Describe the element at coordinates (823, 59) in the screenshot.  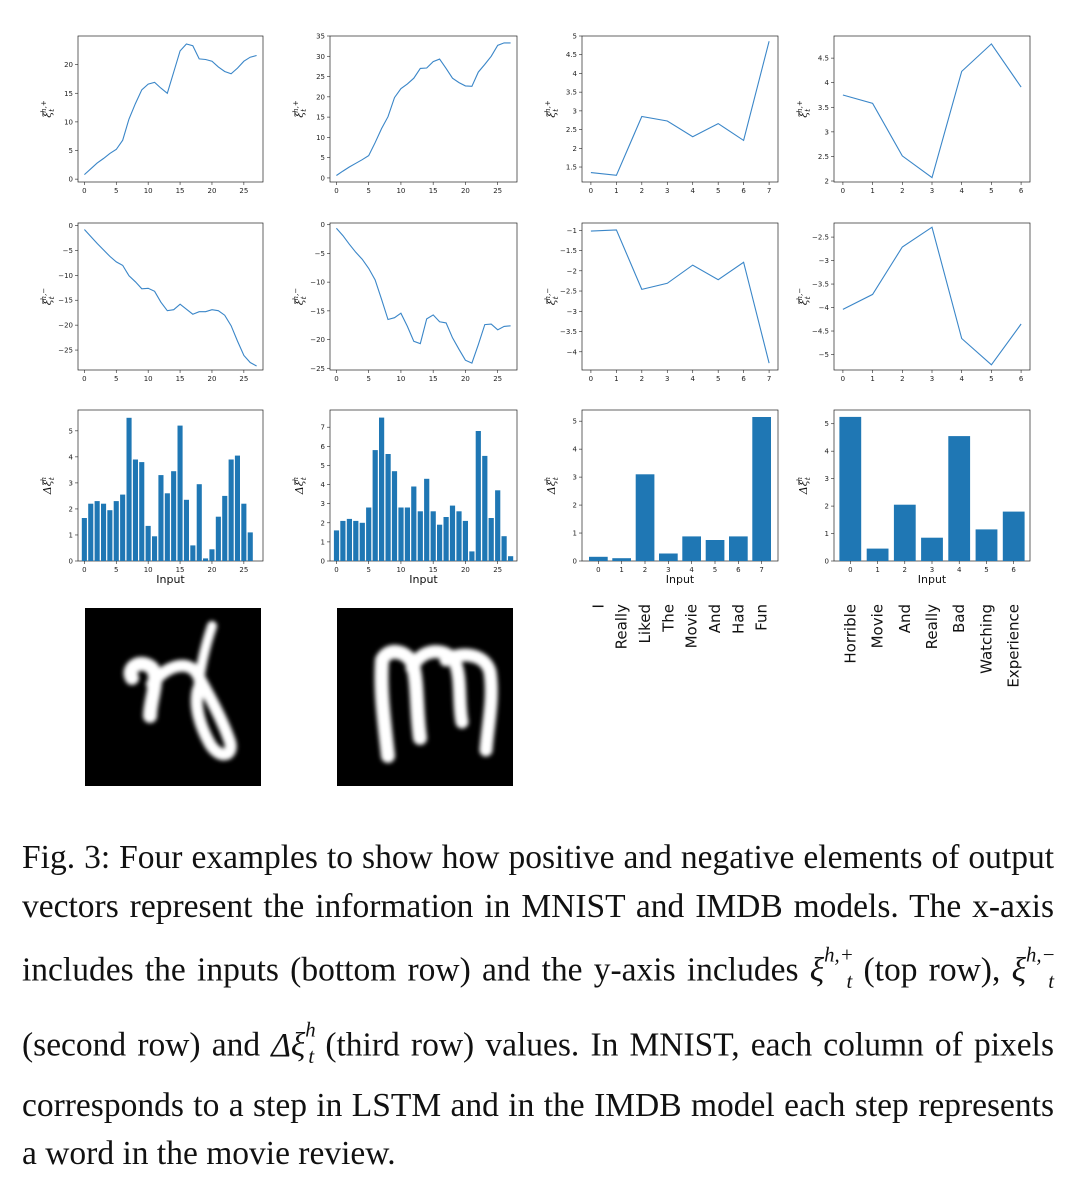
I see `y-tick-label: 4.5` at that location.